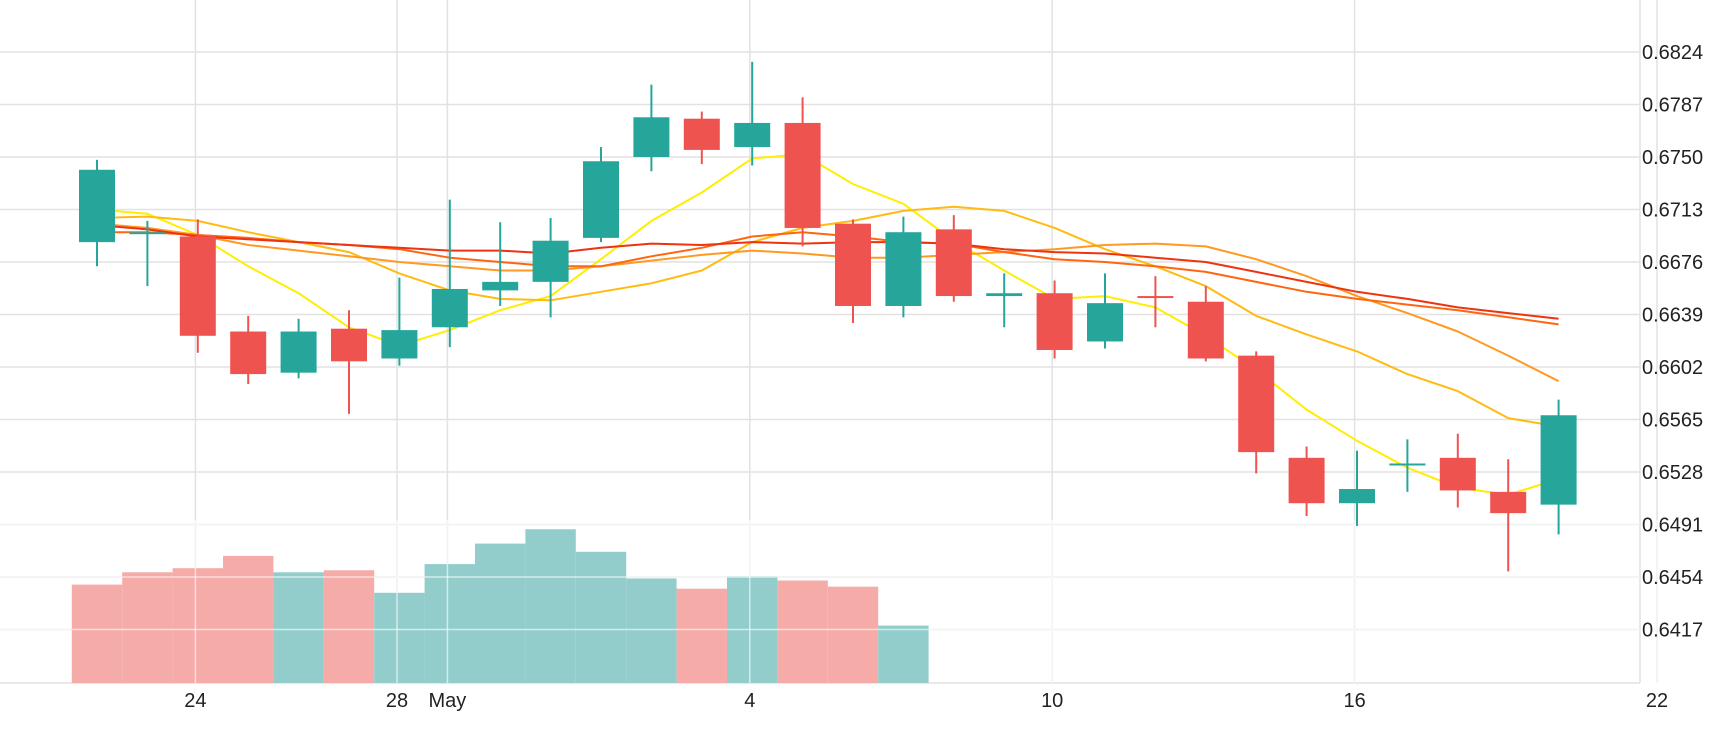  I want to click on y-tick-label: 0.6713, so click(1672, 211).